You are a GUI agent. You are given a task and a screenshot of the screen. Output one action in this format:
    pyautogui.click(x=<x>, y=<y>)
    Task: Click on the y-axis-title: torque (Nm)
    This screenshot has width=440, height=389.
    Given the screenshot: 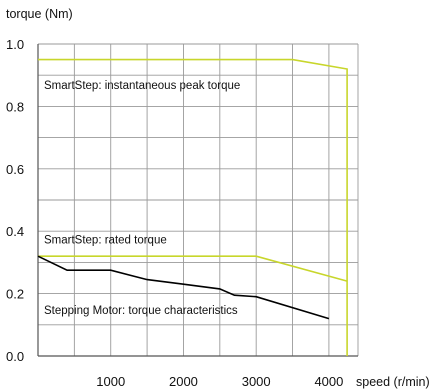 What is the action you would take?
    pyautogui.click(x=39, y=14)
    